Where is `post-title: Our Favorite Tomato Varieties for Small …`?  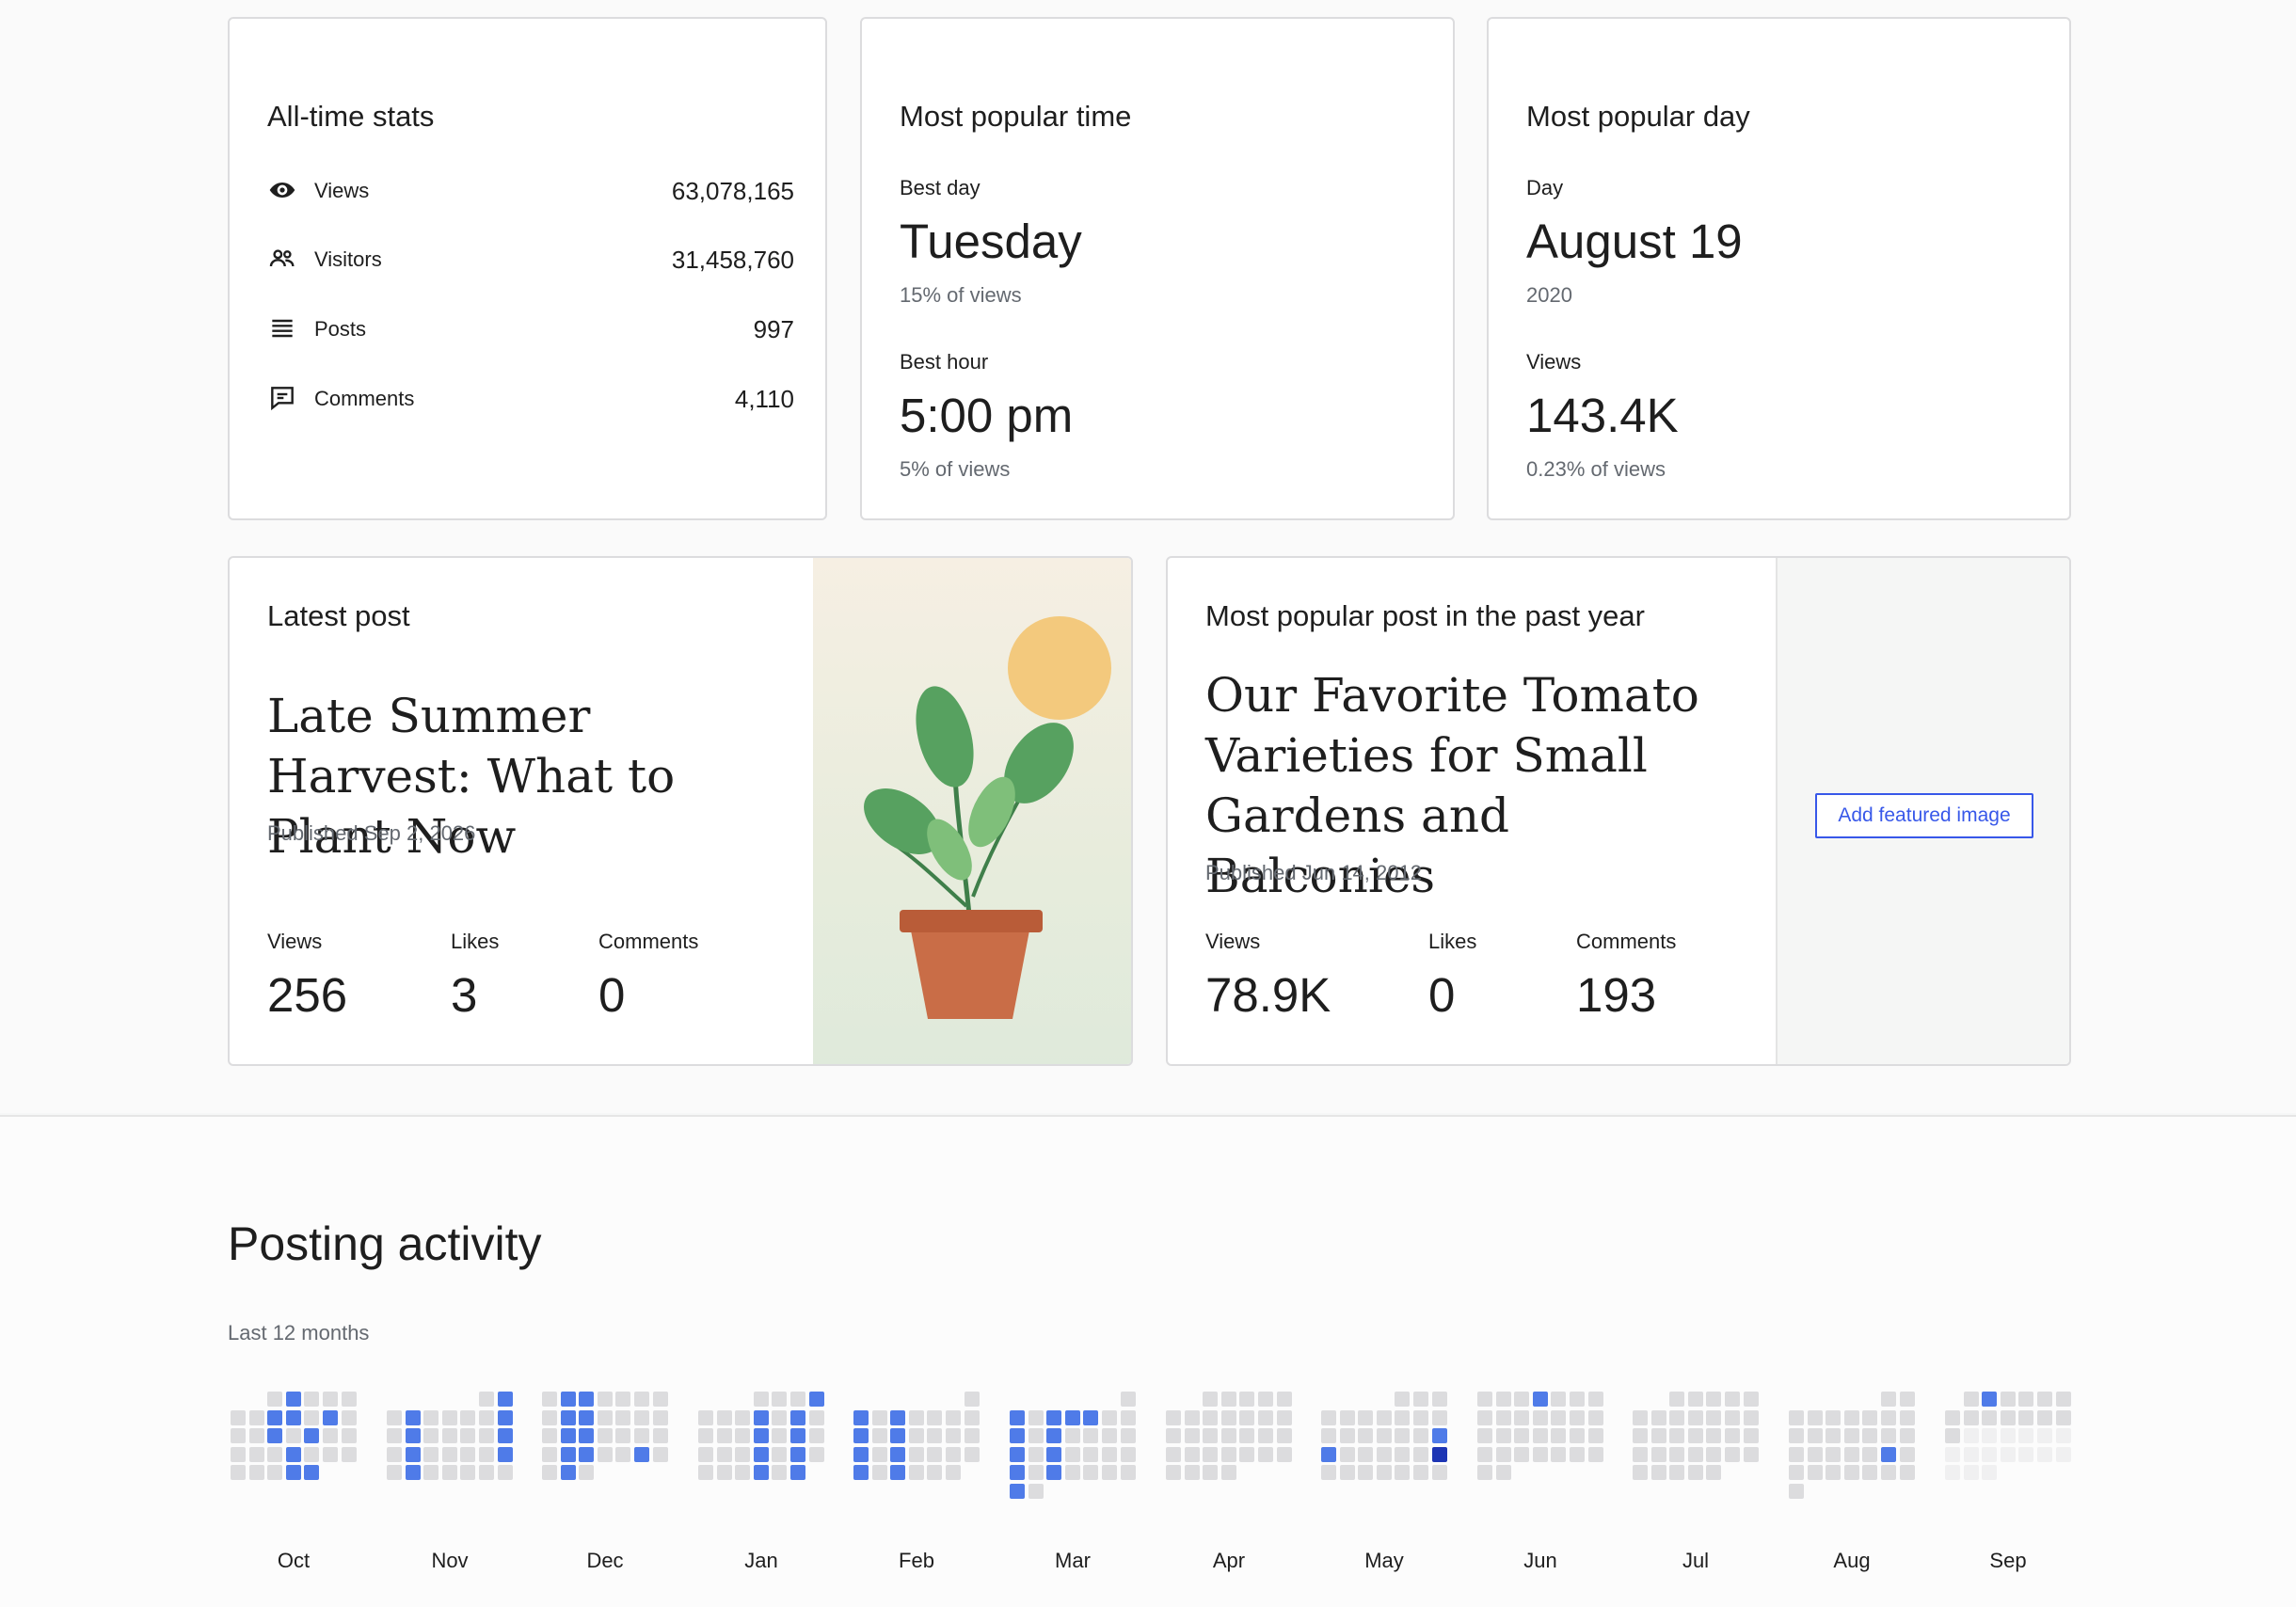 post-title: Our Favorite Tomato Varieties for Small … is located at coordinates (1452, 786).